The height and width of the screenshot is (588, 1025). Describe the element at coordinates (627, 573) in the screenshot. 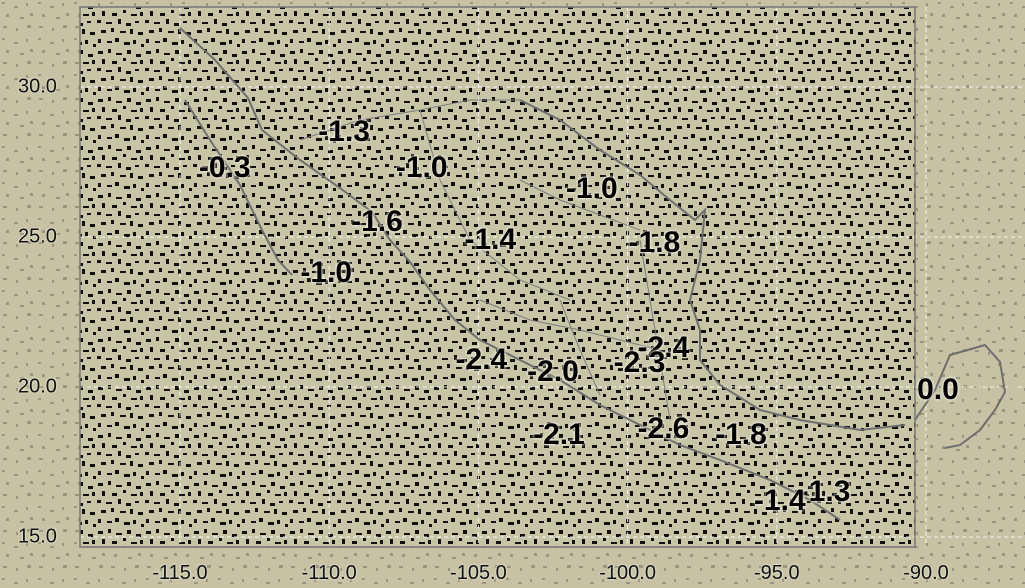

I see `x-tick-label: -100.0` at that location.